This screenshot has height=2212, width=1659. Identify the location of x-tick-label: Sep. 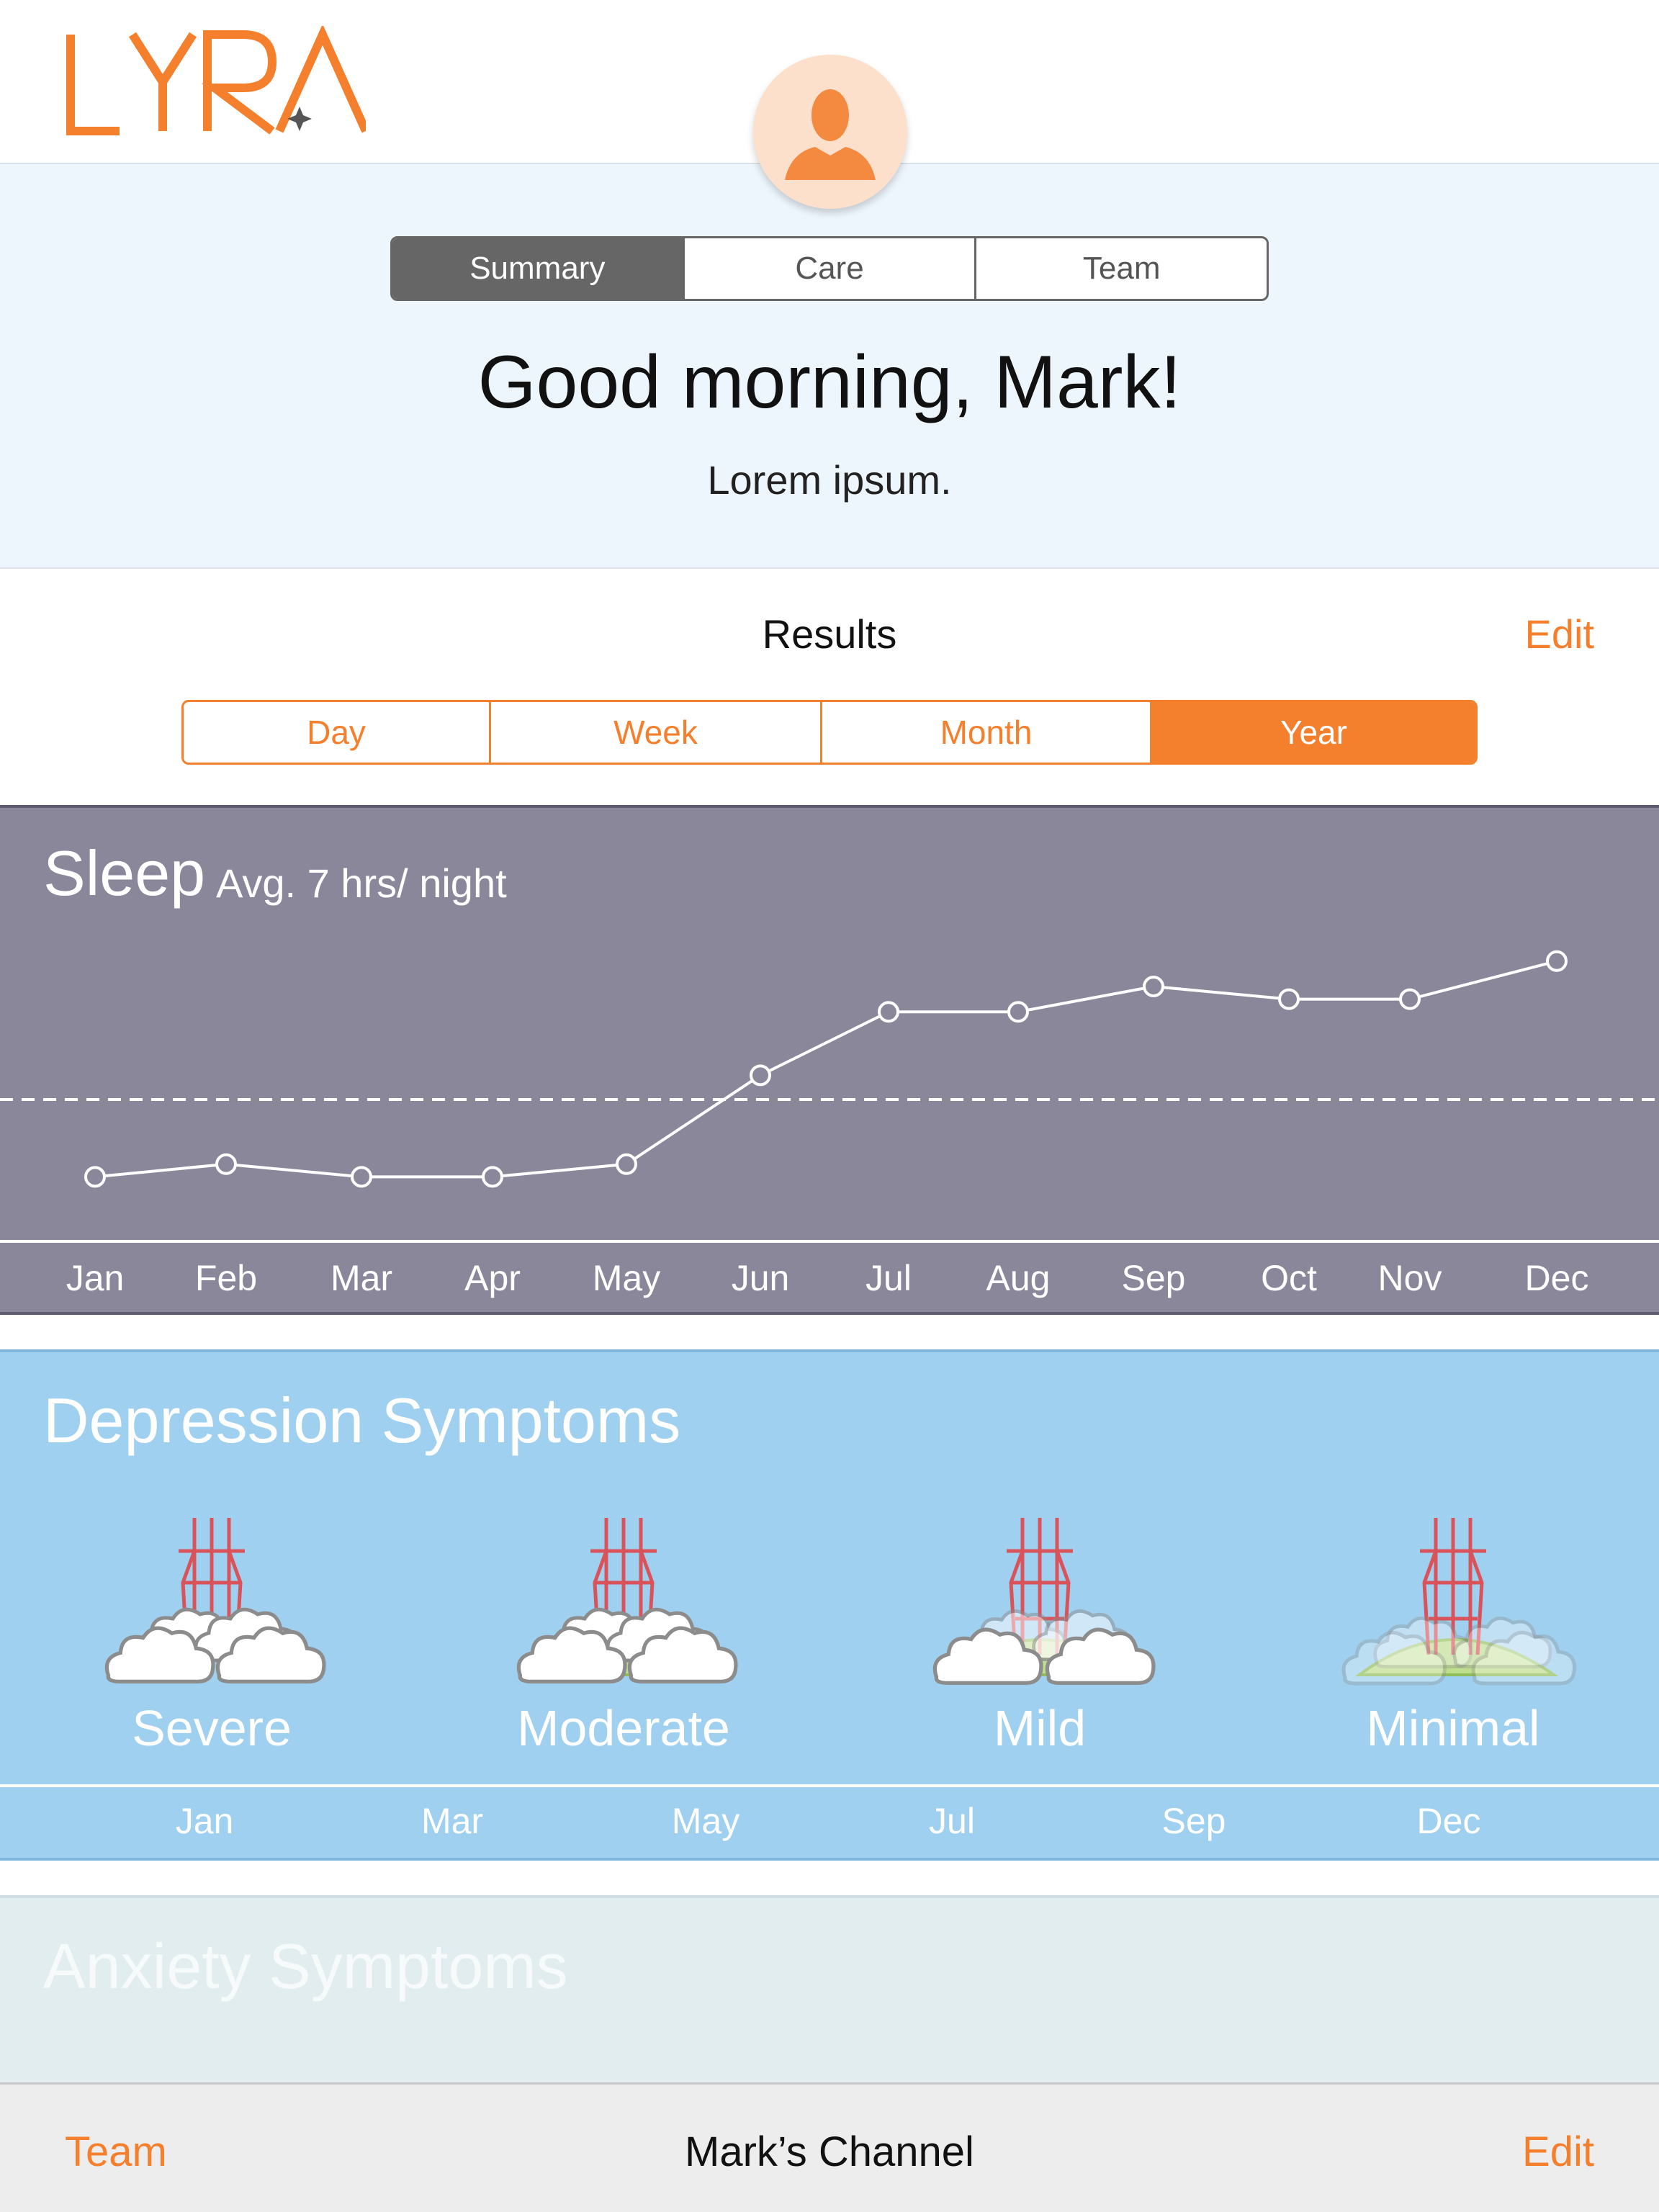
(1154, 1278).